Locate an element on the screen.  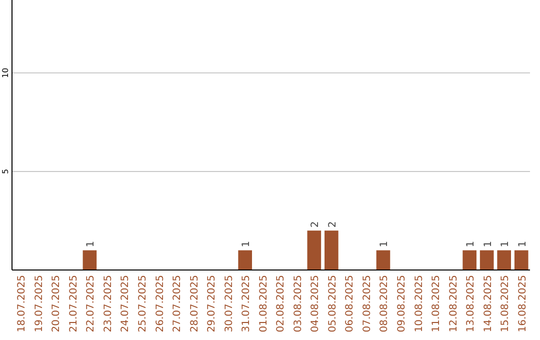
x-tick-label: 04.08.2025 is located at coordinates (316, 303).